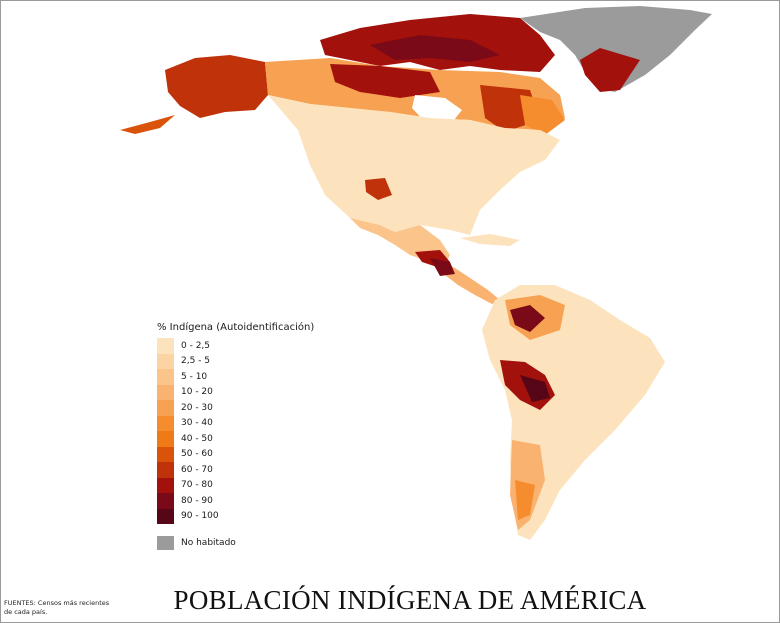 The height and width of the screenshot is (623, 780). Describe the element at coordinates (235, 485) in the screenshot. I see `legend-class: 70 - 80` at that location.